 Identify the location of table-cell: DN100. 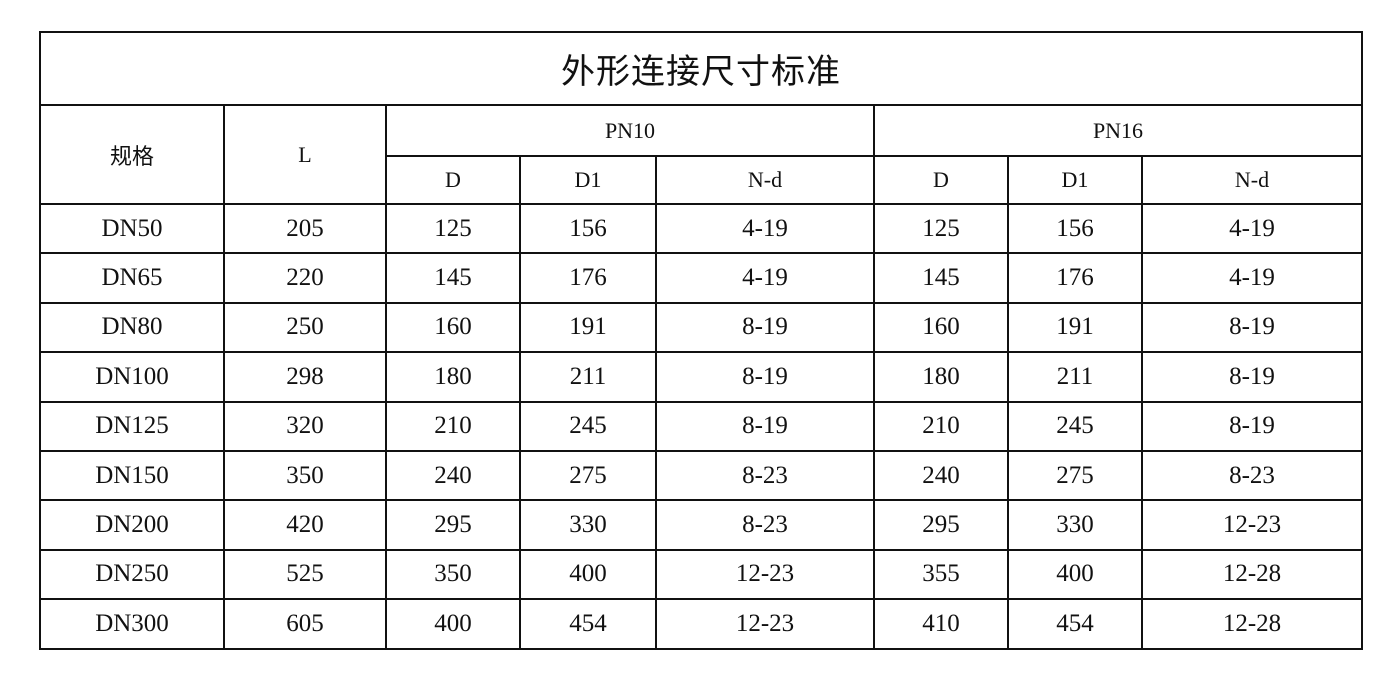
(132, 377).